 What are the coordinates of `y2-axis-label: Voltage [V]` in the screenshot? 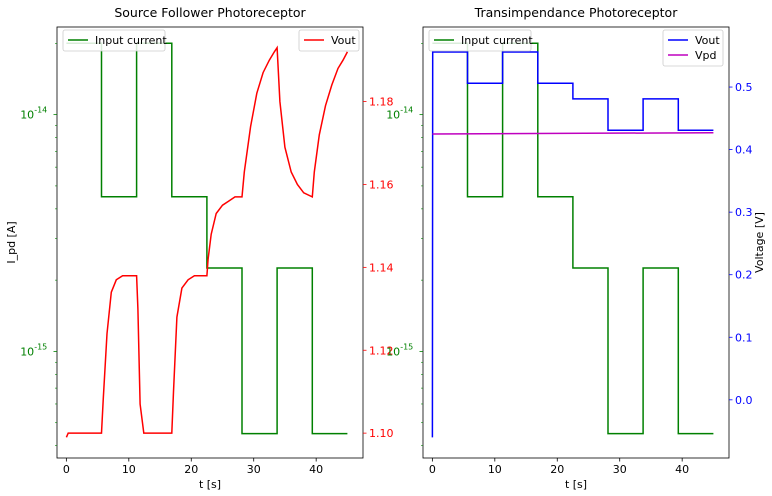 It's located at (759, 242).